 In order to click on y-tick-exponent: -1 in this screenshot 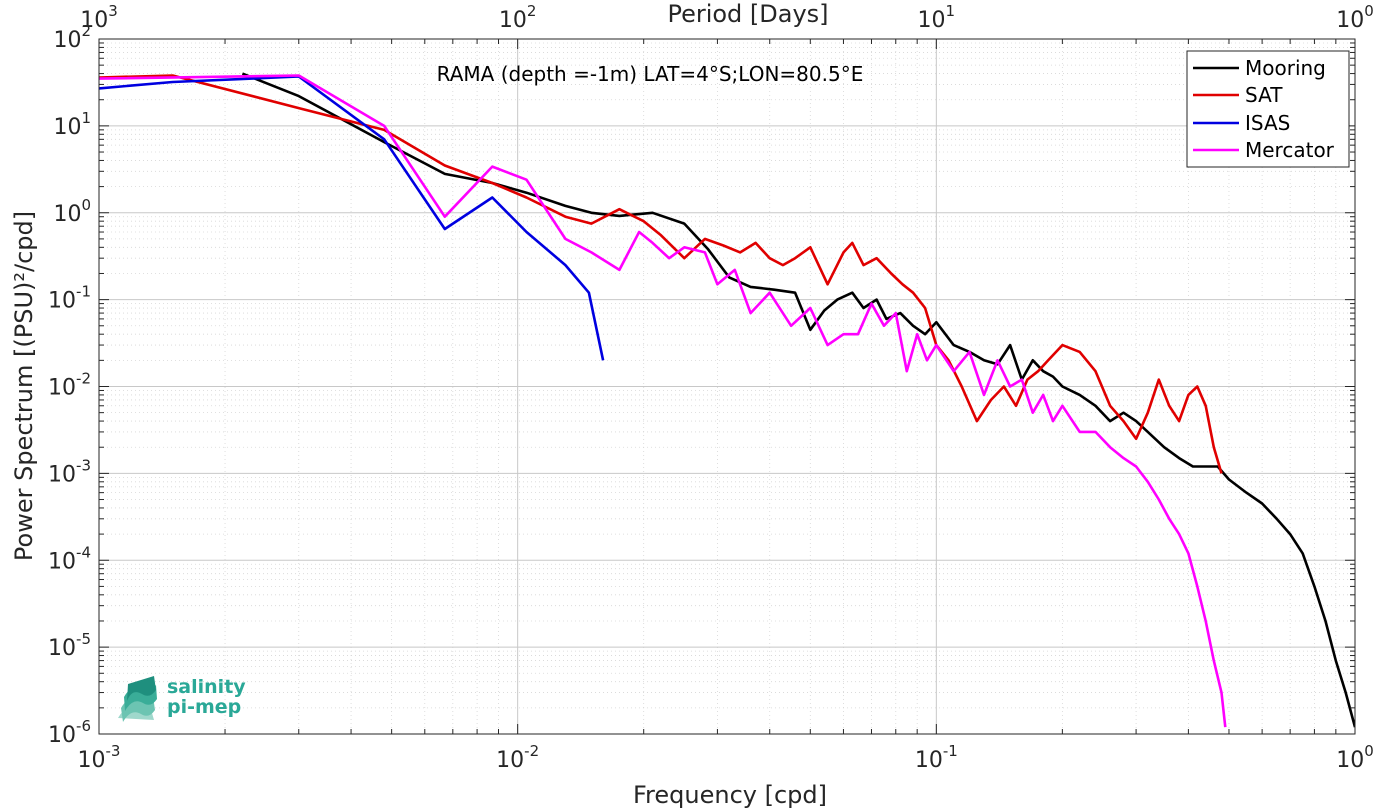, I will do `click(83, 292)`.